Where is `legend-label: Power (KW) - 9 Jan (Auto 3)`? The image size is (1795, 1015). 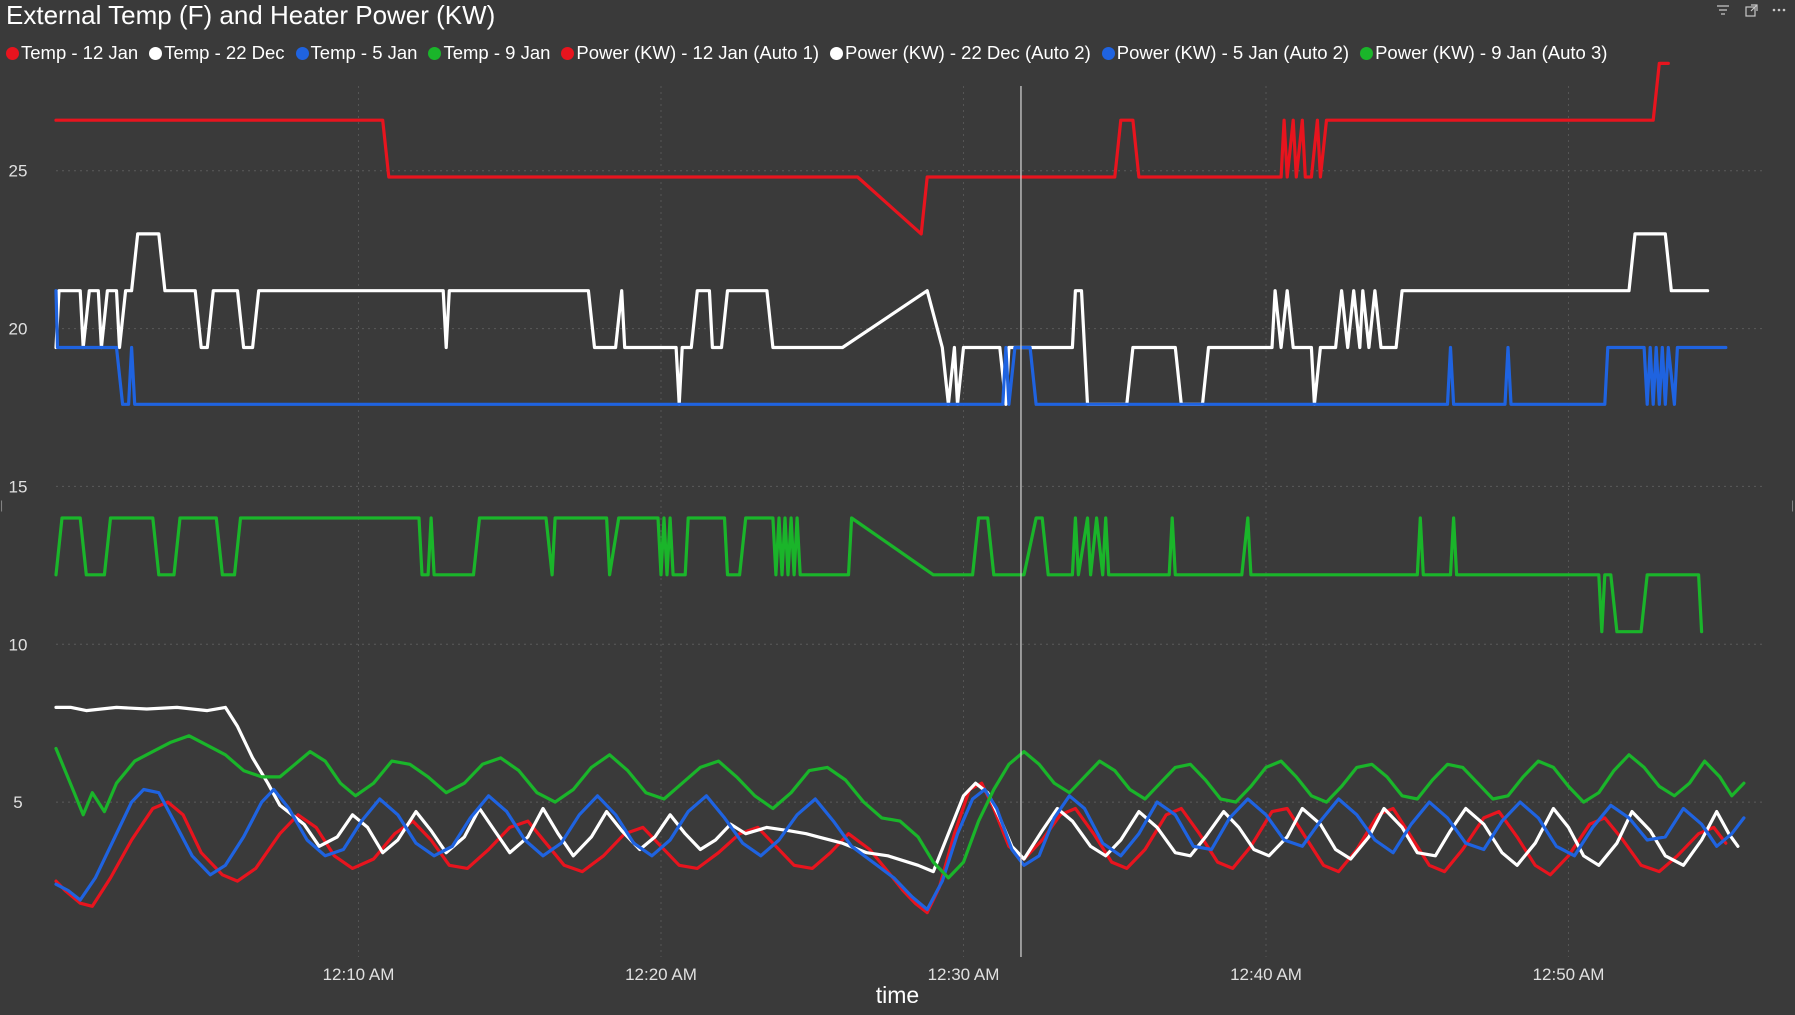 legend-label: Power (KW) - 9 Jan (Auto 3) is located at coordinates (1491, 52).